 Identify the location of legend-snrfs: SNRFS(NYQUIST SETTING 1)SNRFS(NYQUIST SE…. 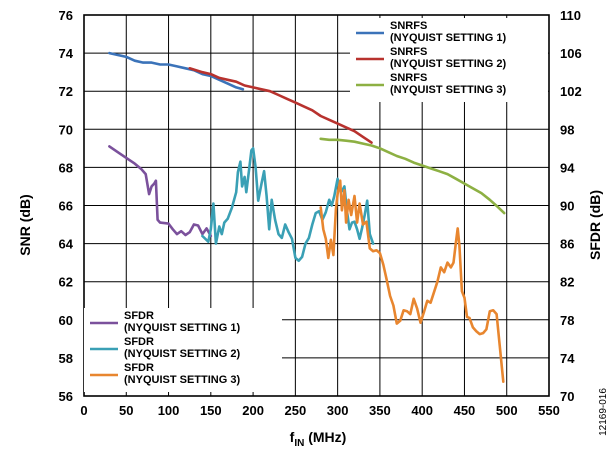
(449, 60).